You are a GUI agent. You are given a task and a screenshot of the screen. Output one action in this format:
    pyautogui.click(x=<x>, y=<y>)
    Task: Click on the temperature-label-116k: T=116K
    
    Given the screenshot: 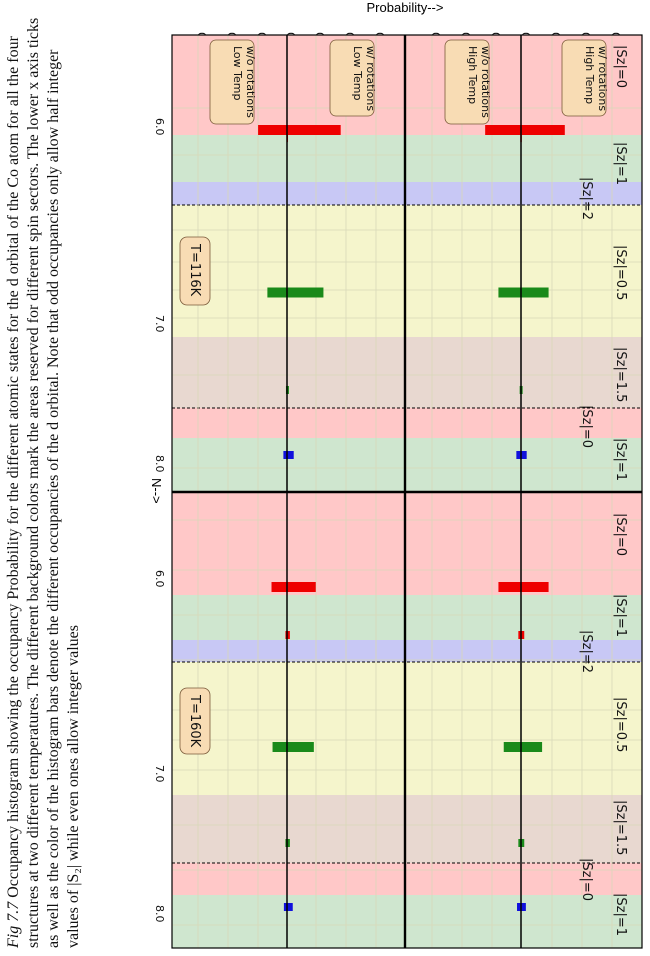 What is the action you would take?
    pyautogui.click(x=195, y=271)
    